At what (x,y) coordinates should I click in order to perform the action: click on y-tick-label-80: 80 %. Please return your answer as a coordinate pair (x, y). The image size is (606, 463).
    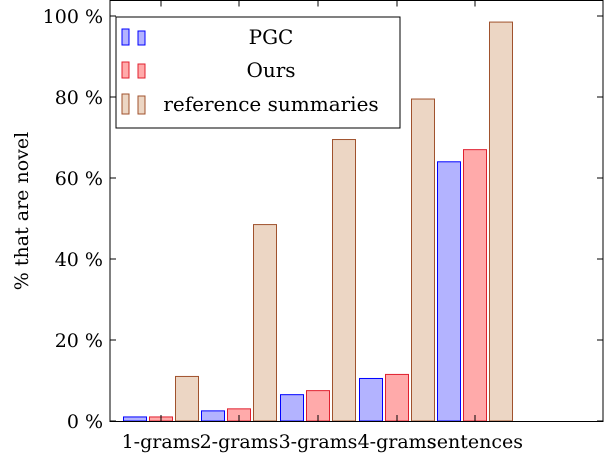
    Looking at the image, I should click on (79, 98).